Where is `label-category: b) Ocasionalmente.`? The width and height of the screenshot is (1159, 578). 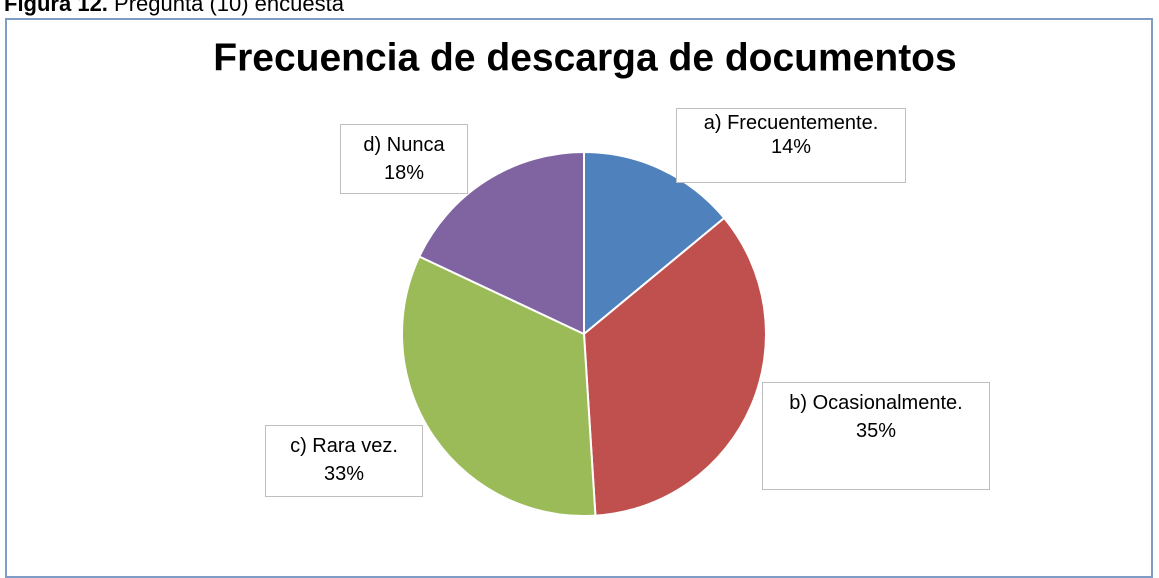
label-category: b) Ocasionalmente. is located at coordinates (876, 403).